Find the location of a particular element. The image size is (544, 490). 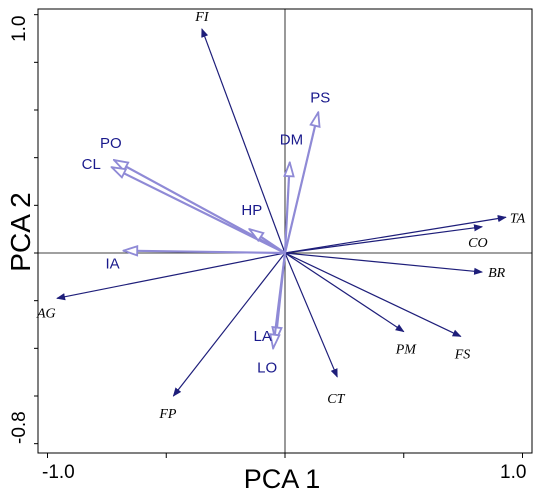

species-arrow-ct is located at coordinates (311, 315).